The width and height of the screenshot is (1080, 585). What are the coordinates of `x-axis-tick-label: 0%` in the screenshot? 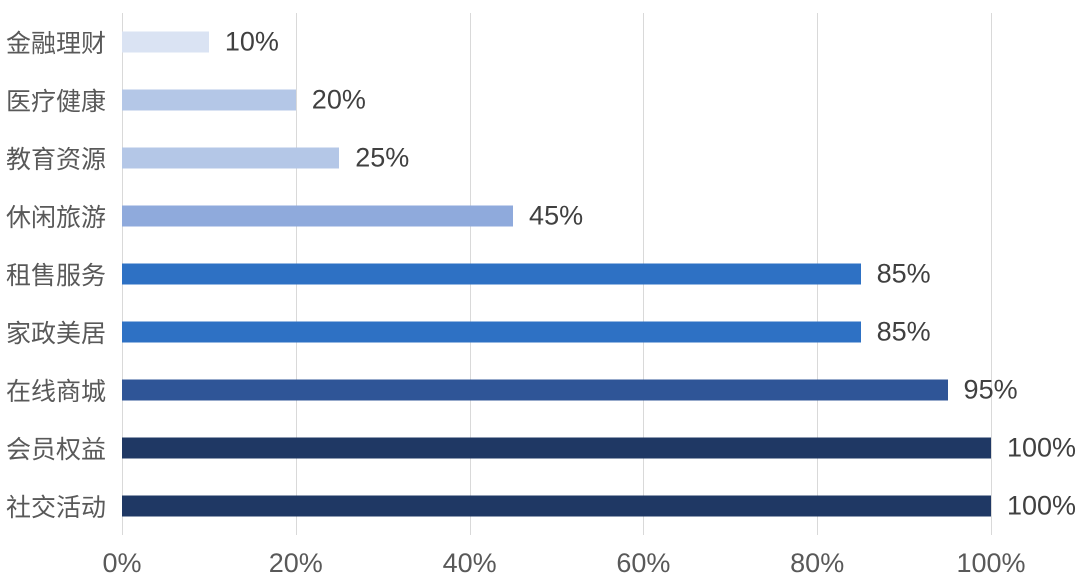 It's located at (122, 563).